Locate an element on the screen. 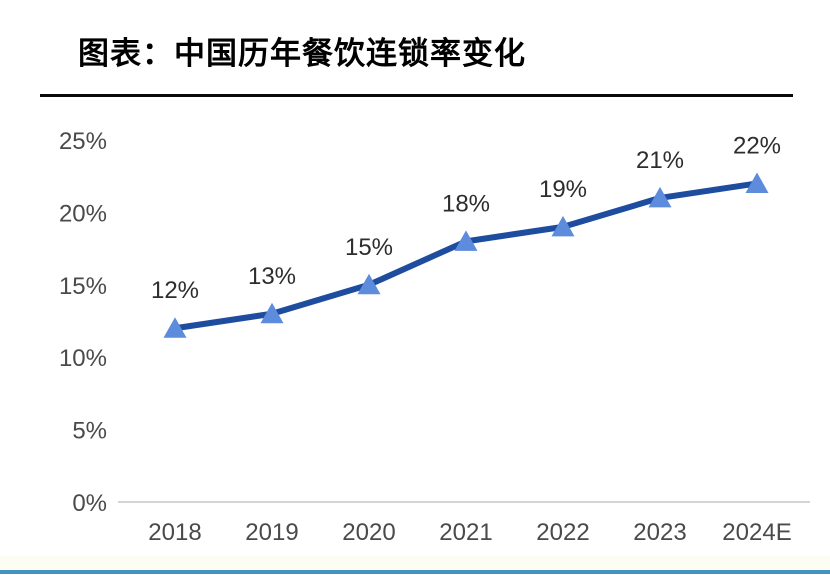 The image size is (830, 578). data-label: 18% is located at coordinates (466, 203).